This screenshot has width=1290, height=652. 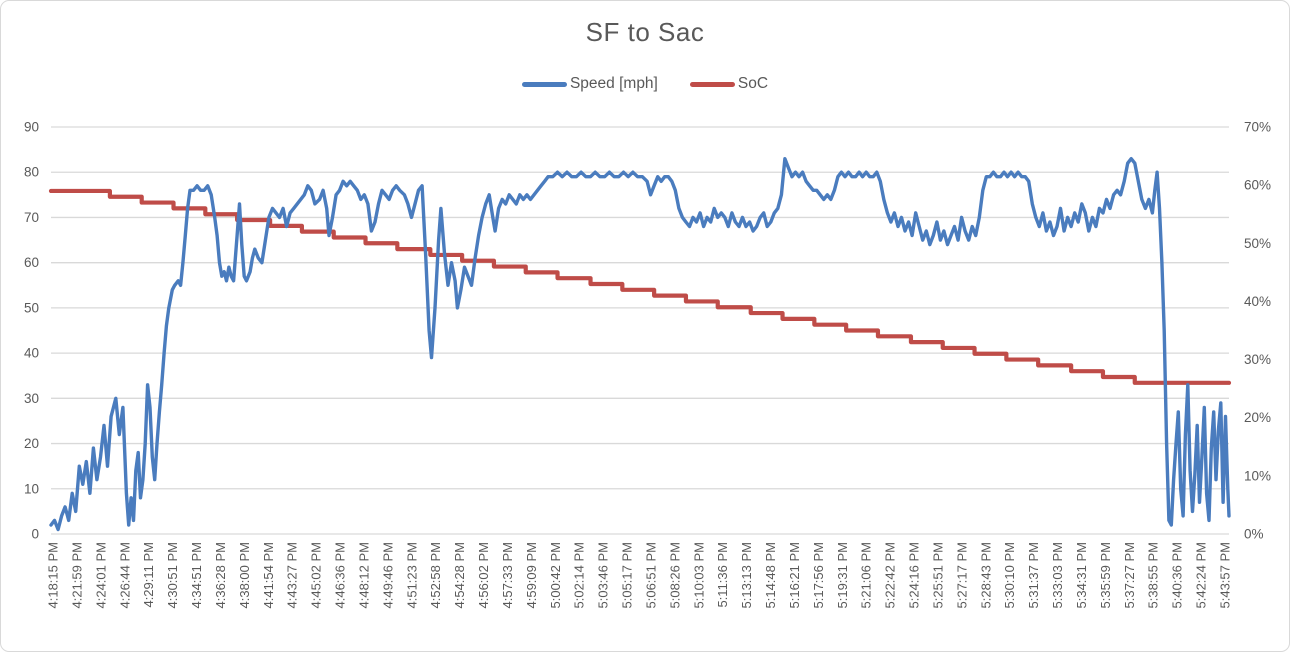 I want to click on right-axis-labels: 0% 10% 20% 30% 40% 50% 60% 70%, so click(x=1257, y=331).